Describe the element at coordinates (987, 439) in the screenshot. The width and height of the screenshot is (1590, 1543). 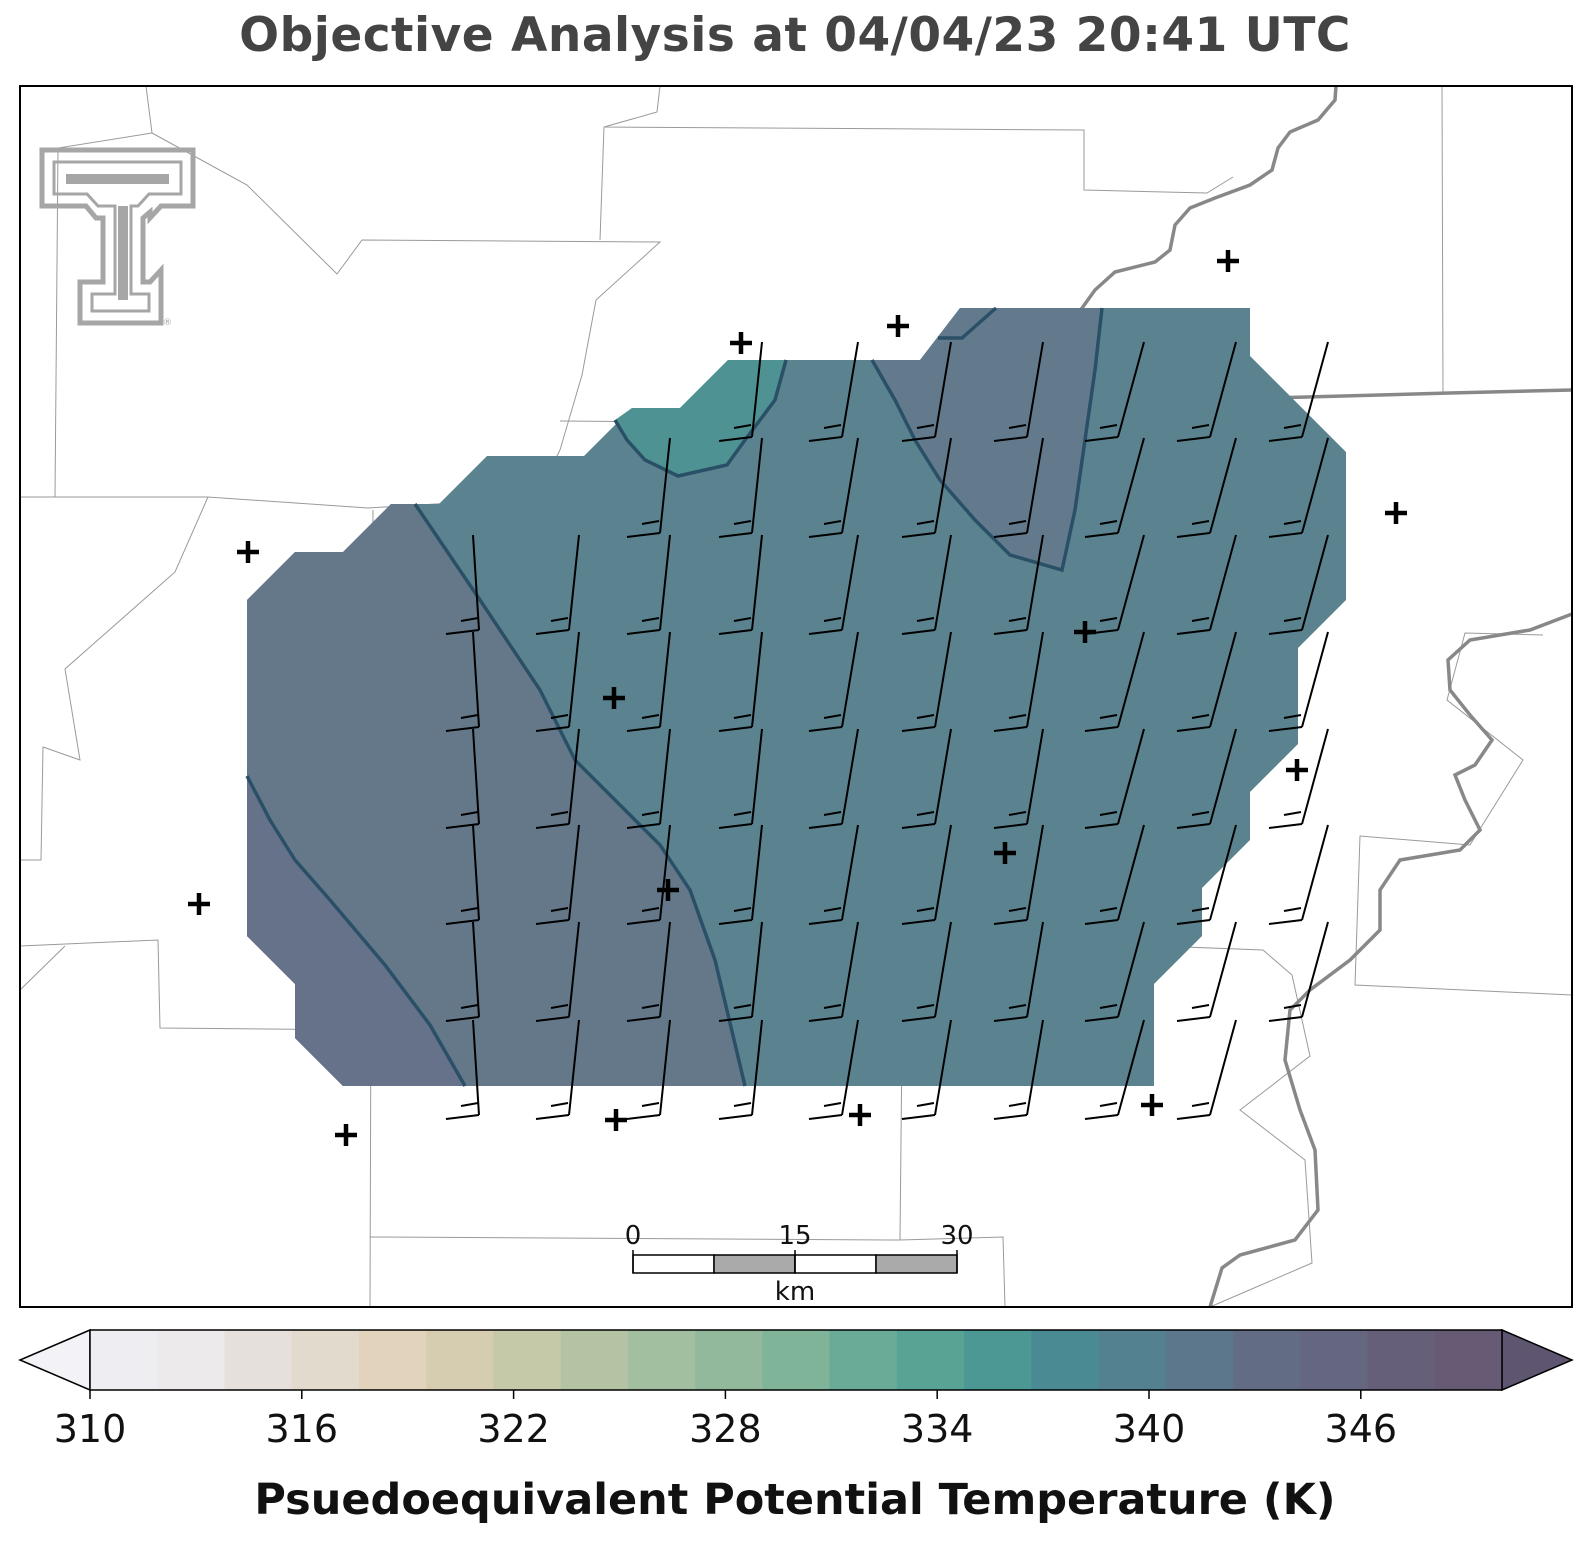
I see `theta-e-fill-northeast` at that location.